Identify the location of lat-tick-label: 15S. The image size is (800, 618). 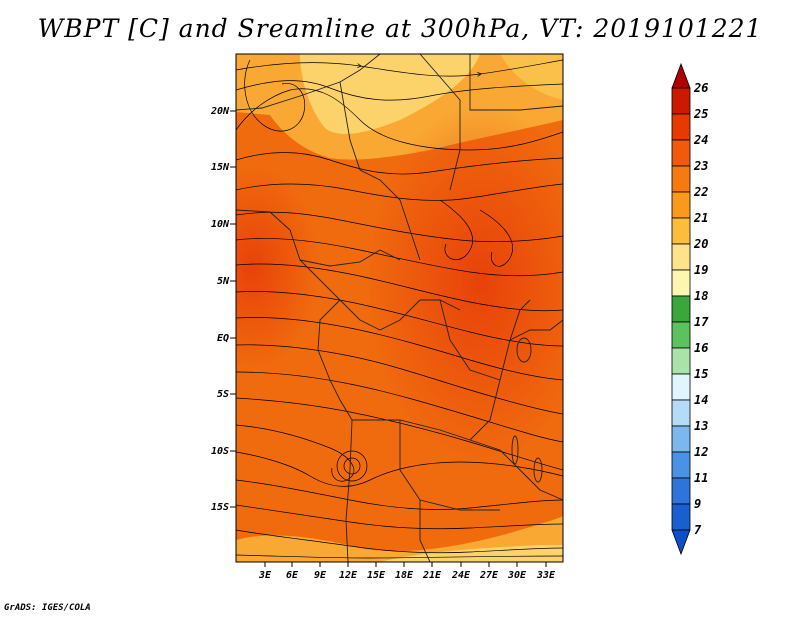
(220, 507).